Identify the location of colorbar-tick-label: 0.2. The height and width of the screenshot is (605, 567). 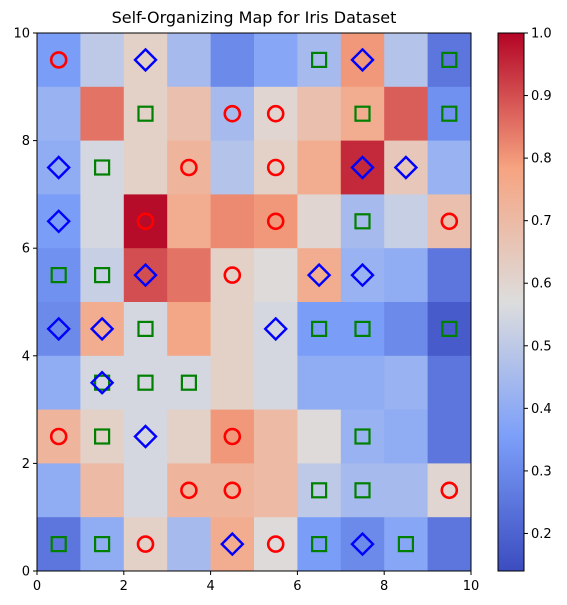
(541, 534).